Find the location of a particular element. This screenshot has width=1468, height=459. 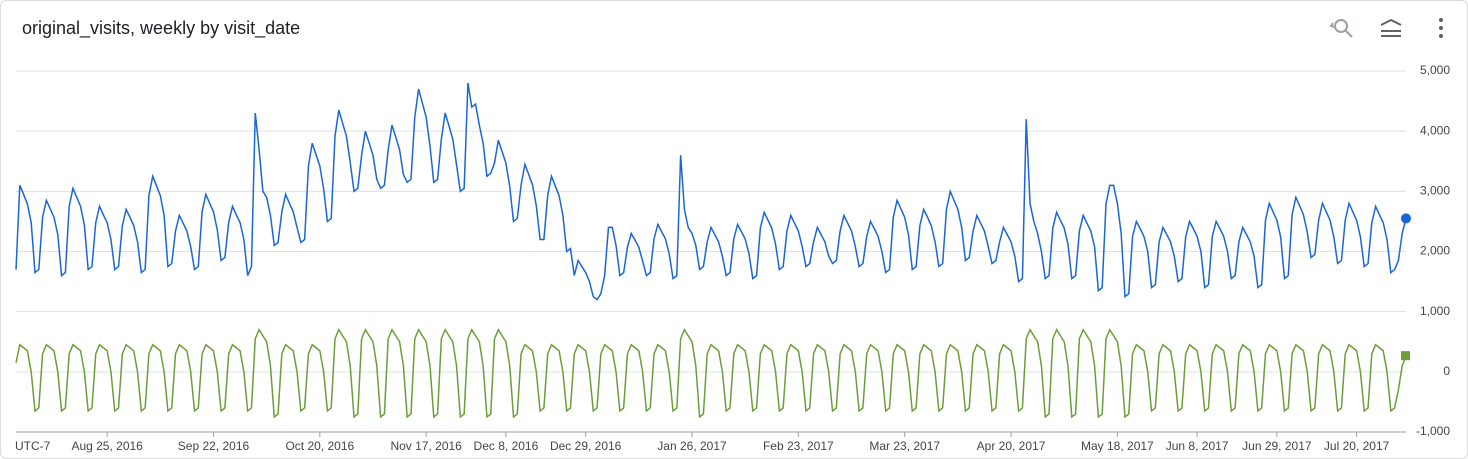

x-tick-label: Sep 22, 2016 is located at coordinates (214, 446).